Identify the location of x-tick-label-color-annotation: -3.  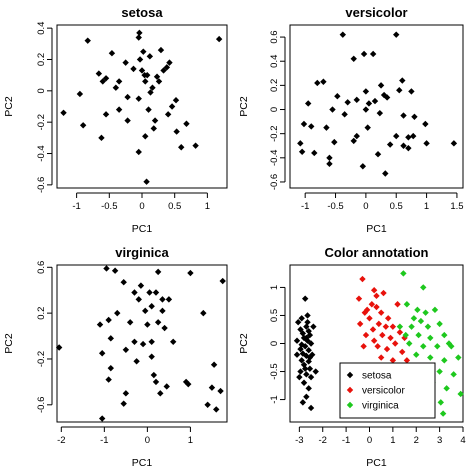
(299, 440).